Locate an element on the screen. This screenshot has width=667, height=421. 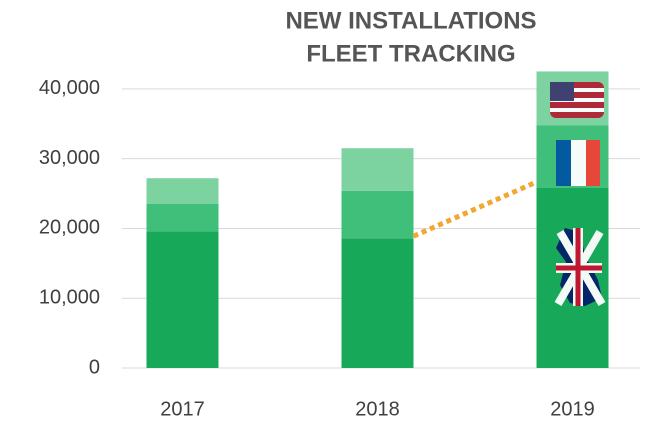
uk-flag is located at coordinates (580, 267).